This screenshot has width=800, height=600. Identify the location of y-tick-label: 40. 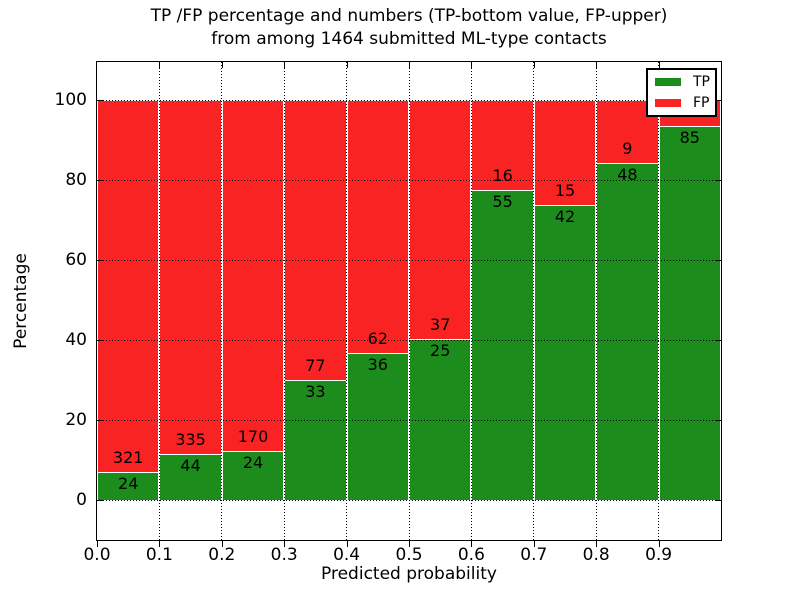
(76, 340).